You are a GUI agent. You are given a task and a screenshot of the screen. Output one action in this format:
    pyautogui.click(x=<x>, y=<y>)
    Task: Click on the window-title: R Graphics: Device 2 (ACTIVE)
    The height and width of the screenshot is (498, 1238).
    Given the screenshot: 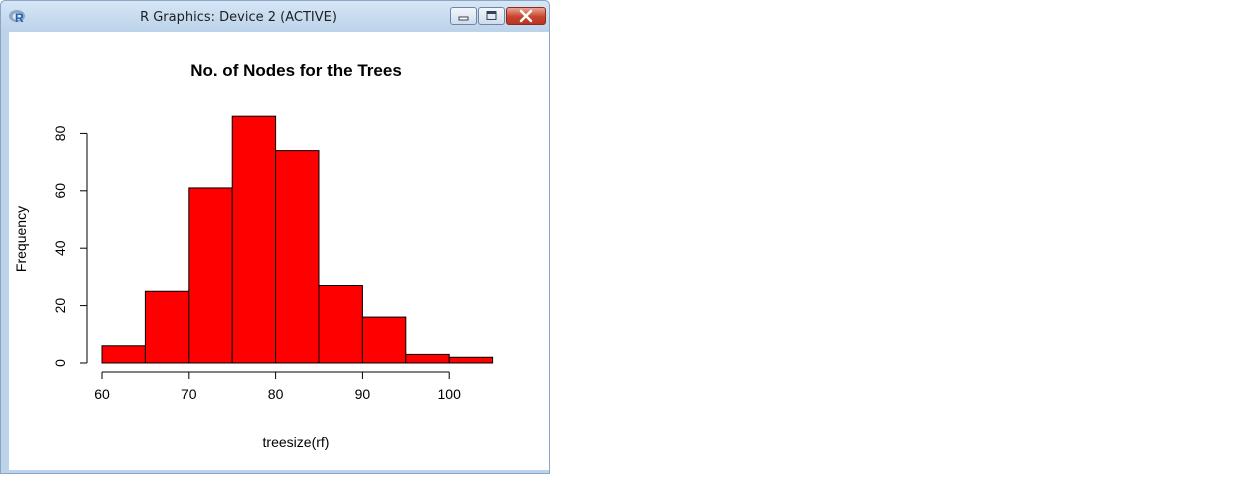 What is the action you would take?
    pyautogui.click(x=238, y=17)
    